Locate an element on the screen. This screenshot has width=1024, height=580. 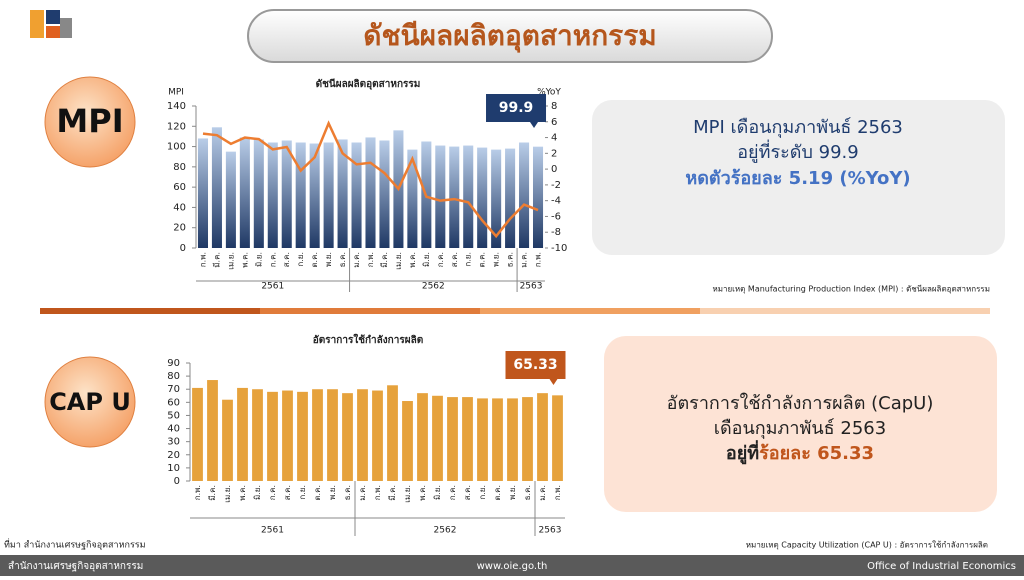
y-tick-label: 100 is located at coordinates (176, 147).